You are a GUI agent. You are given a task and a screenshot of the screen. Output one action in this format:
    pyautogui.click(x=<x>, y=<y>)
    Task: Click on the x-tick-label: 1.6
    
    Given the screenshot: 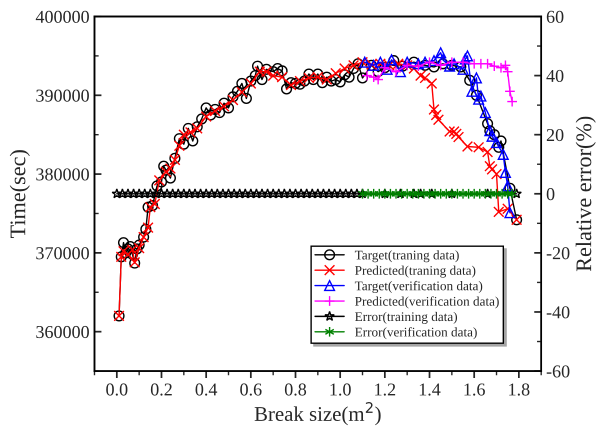 What is the action you would take?
    pyautogui.click(x=474, y=389)
    